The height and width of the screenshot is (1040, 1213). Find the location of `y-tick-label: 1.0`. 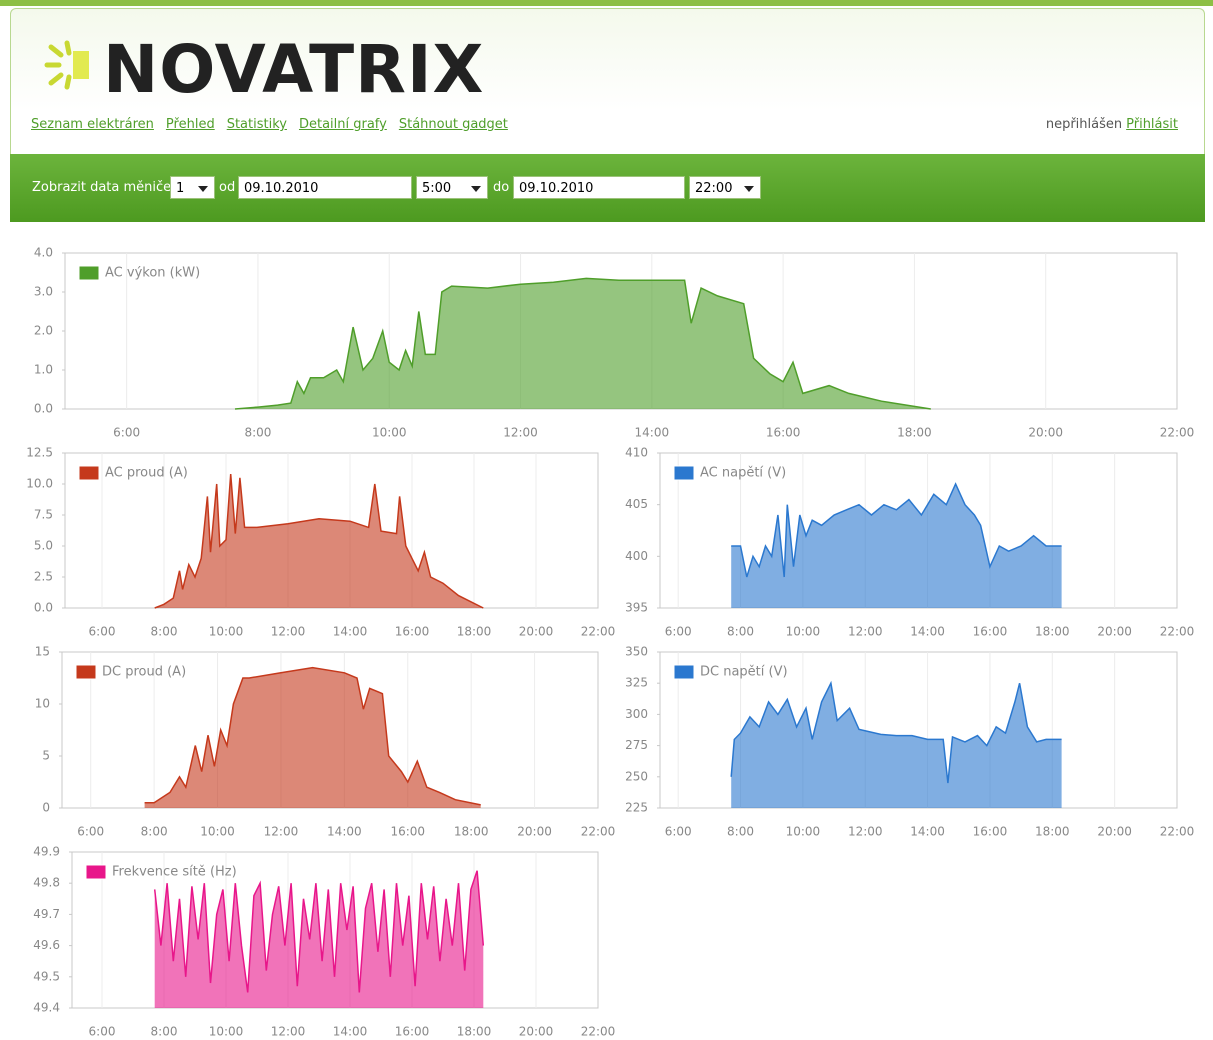

y-tick-label: 1.0 is located at coordinates (43, 370).